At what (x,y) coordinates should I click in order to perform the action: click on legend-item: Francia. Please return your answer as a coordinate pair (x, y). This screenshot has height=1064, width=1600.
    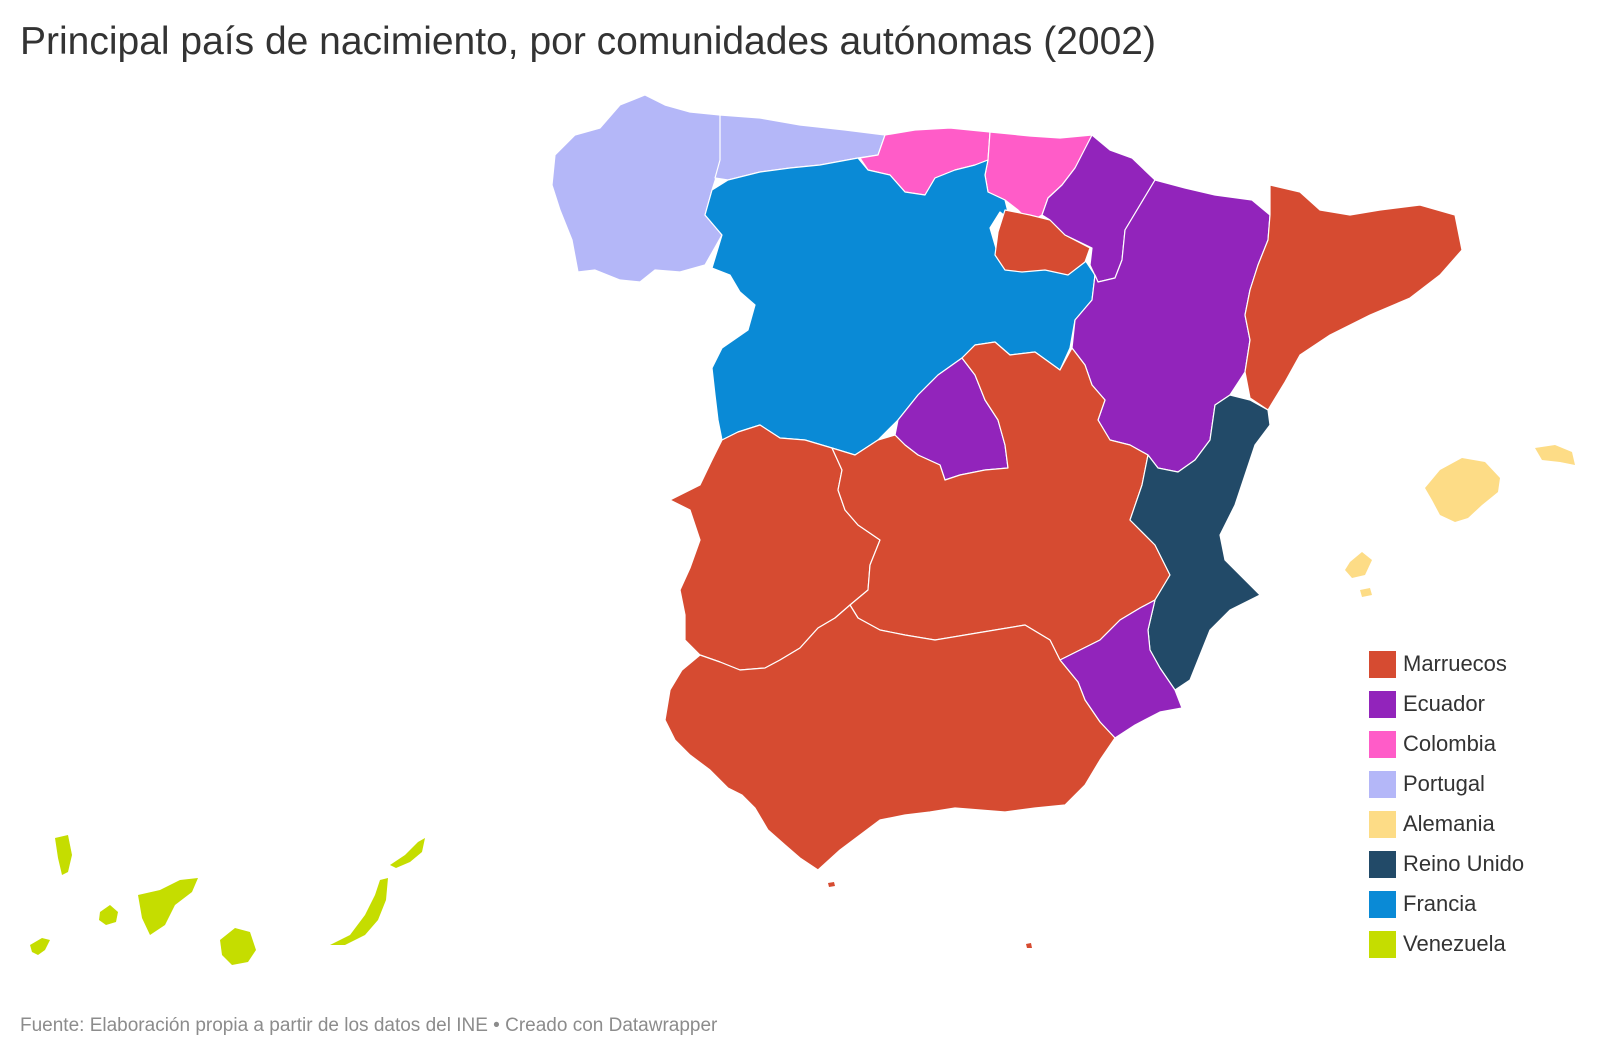
    Looking at the image, I should click on (1446, 904).